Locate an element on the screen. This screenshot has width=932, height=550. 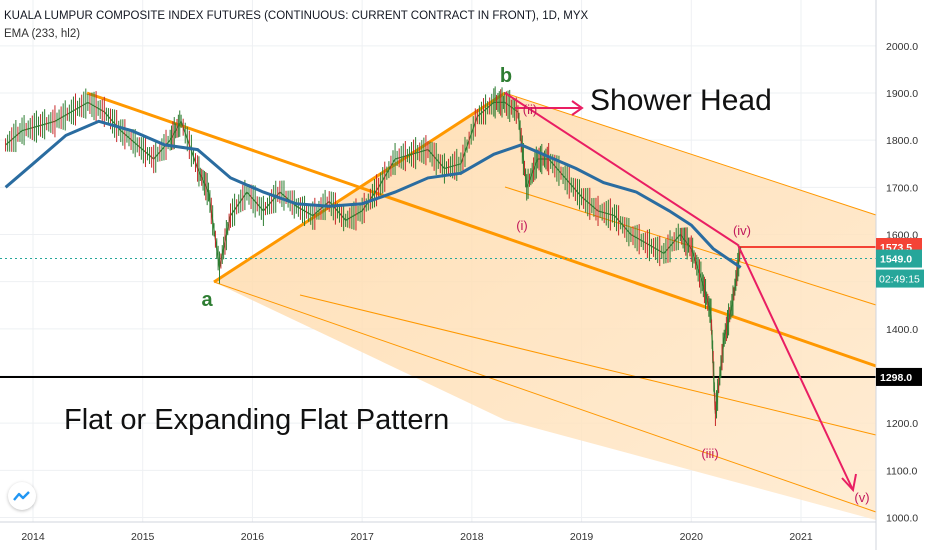
y-tick-label: 1200.0 is located at coordinates (902, 424).